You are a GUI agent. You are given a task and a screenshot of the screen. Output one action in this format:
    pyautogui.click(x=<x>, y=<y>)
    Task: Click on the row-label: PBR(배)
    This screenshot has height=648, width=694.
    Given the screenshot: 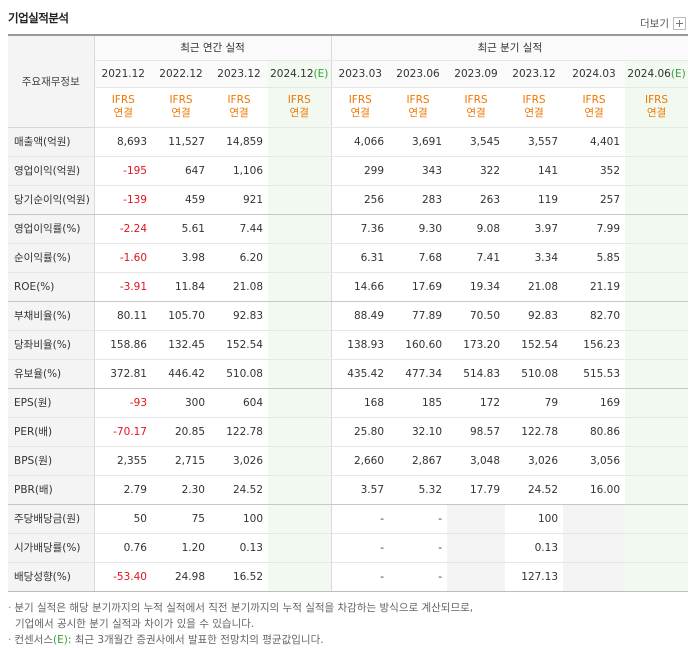 What is the action you would take?
    pyautogui.click(x=51, y=490)
    